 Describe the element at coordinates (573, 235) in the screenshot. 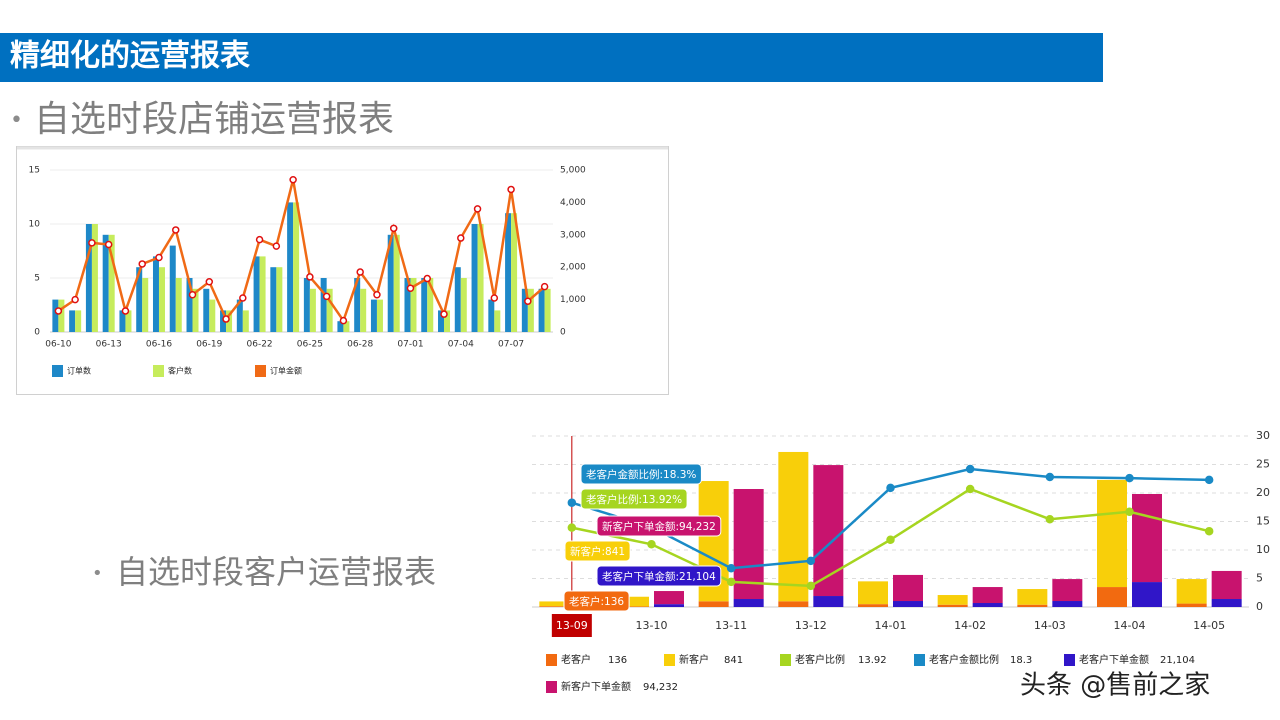

I see `y-tick-label: 3,000` at that location.